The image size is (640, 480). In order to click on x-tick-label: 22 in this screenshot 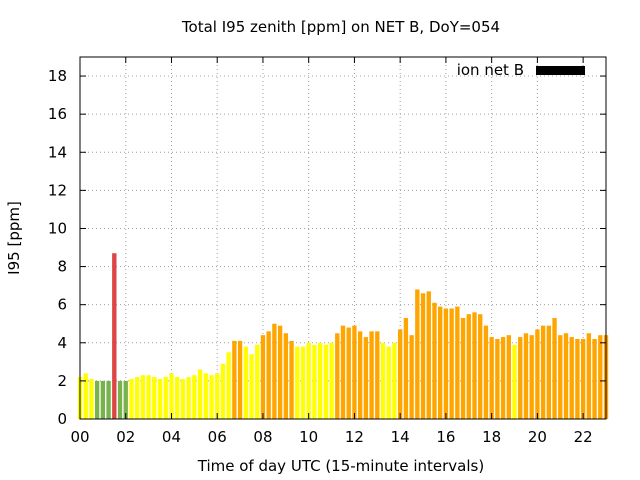, I will do `click(583, 437)`.